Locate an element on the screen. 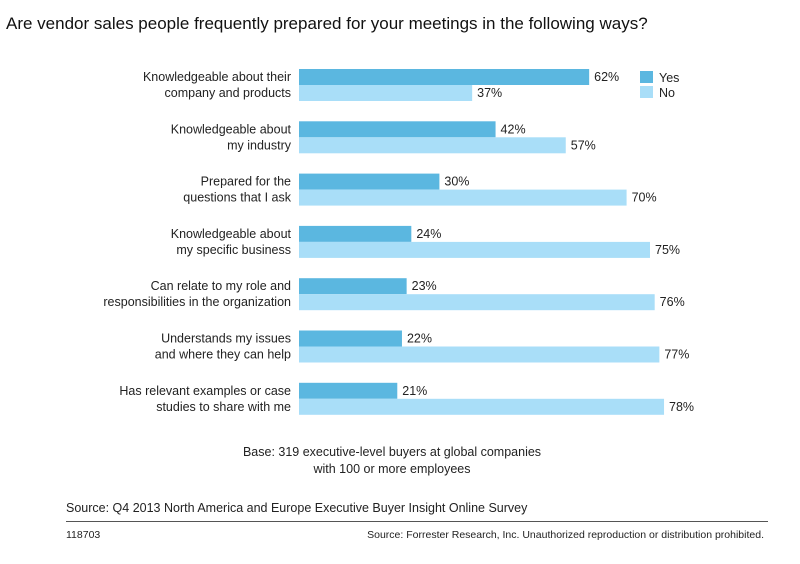  value-label-no: 75% is located at coordinates (667, 250).